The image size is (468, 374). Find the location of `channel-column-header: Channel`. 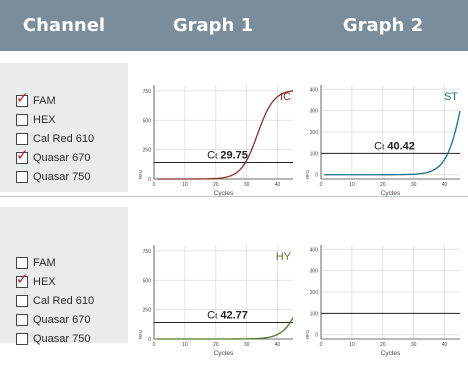

channel-column-header: Channel is located at coordinates (64, 25).